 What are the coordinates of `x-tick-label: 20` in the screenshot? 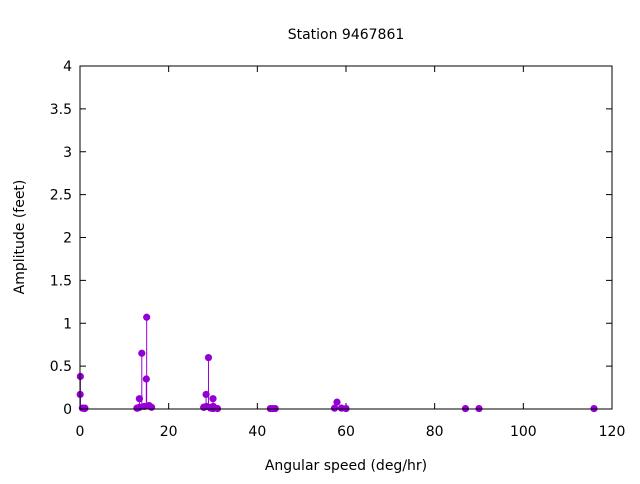 It's located at (169, 432).